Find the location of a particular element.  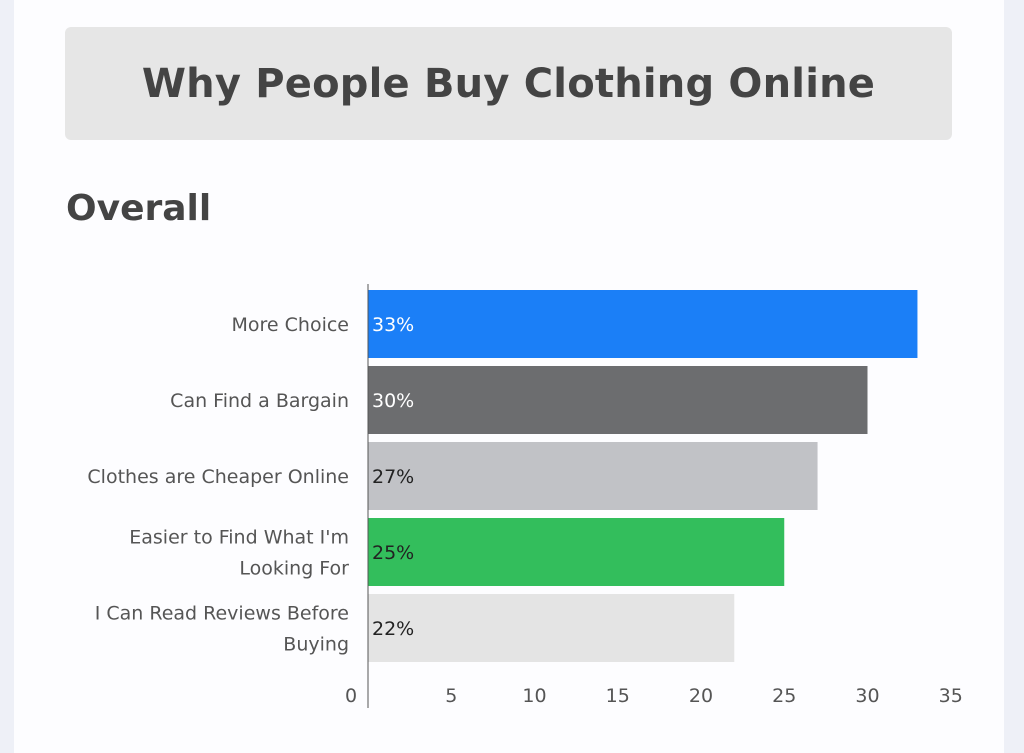

x-tick-label-2: 10 is located at coordinates (534, 696).